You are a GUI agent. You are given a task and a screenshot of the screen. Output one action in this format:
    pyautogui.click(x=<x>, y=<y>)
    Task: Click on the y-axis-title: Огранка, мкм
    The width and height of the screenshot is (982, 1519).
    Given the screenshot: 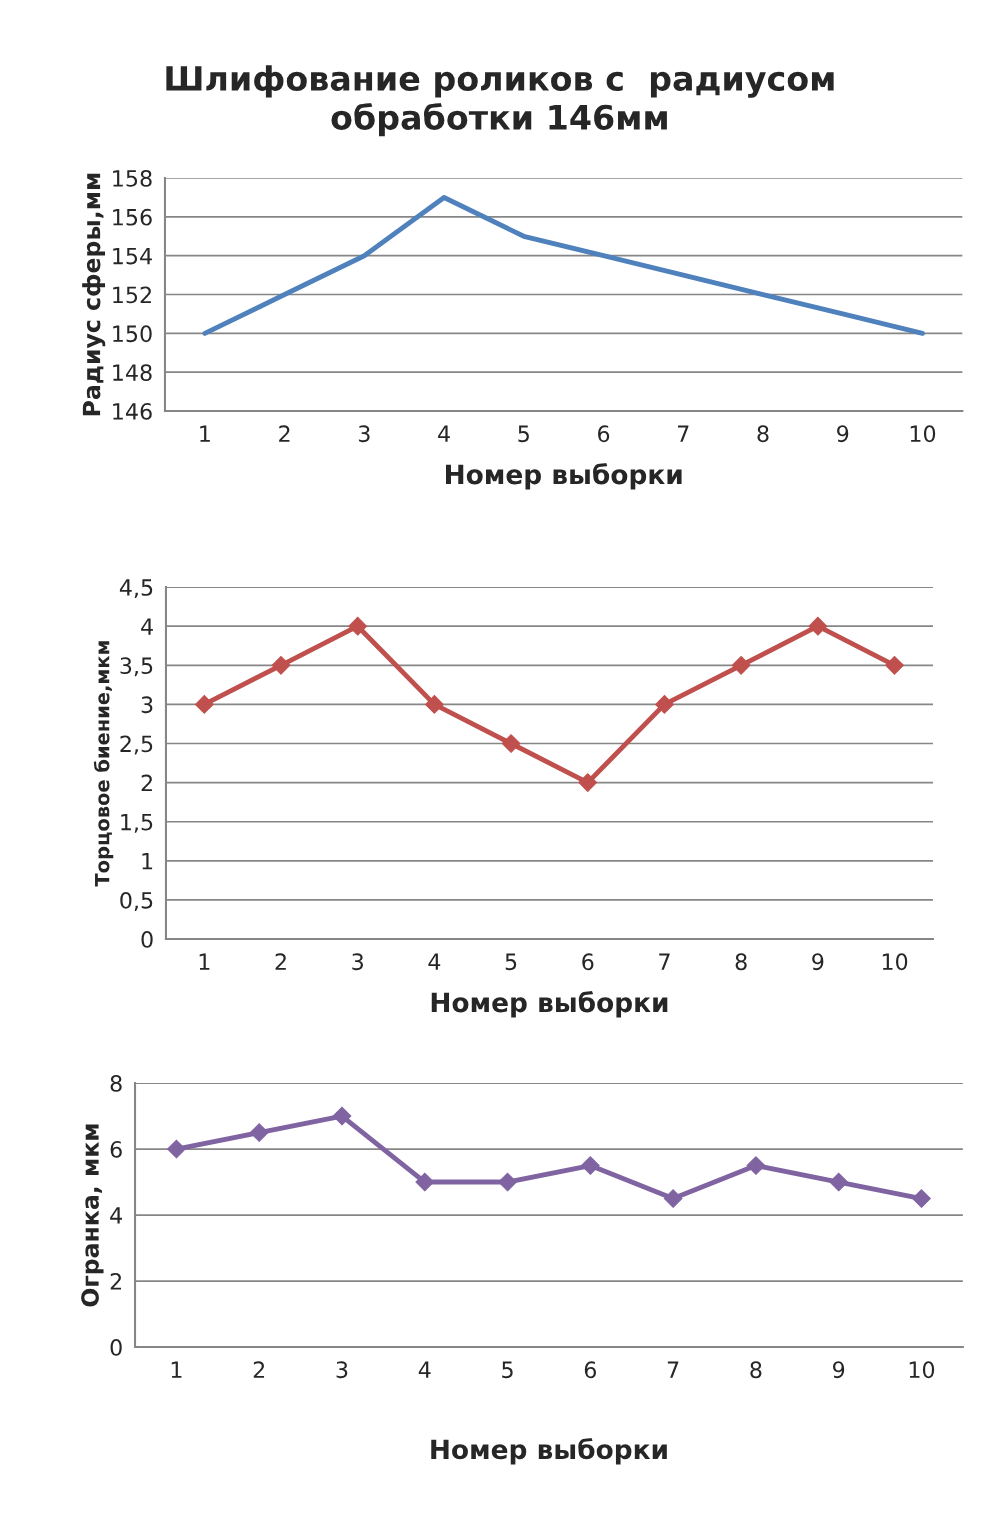 What is the action you would take?
    pyautogui.click(x=92, y=1215)
    